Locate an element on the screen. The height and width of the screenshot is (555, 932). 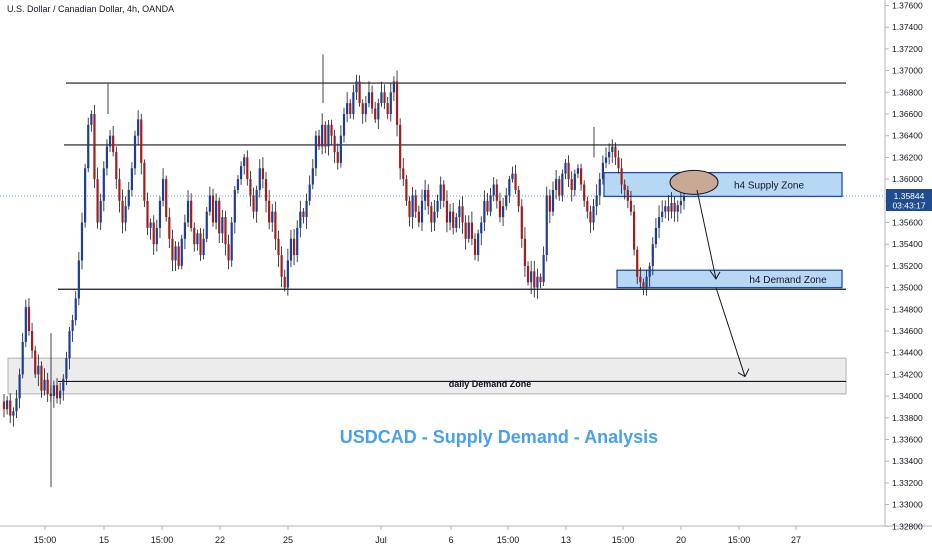
time-tick-label: 13 is located at coordinates (566, 540).